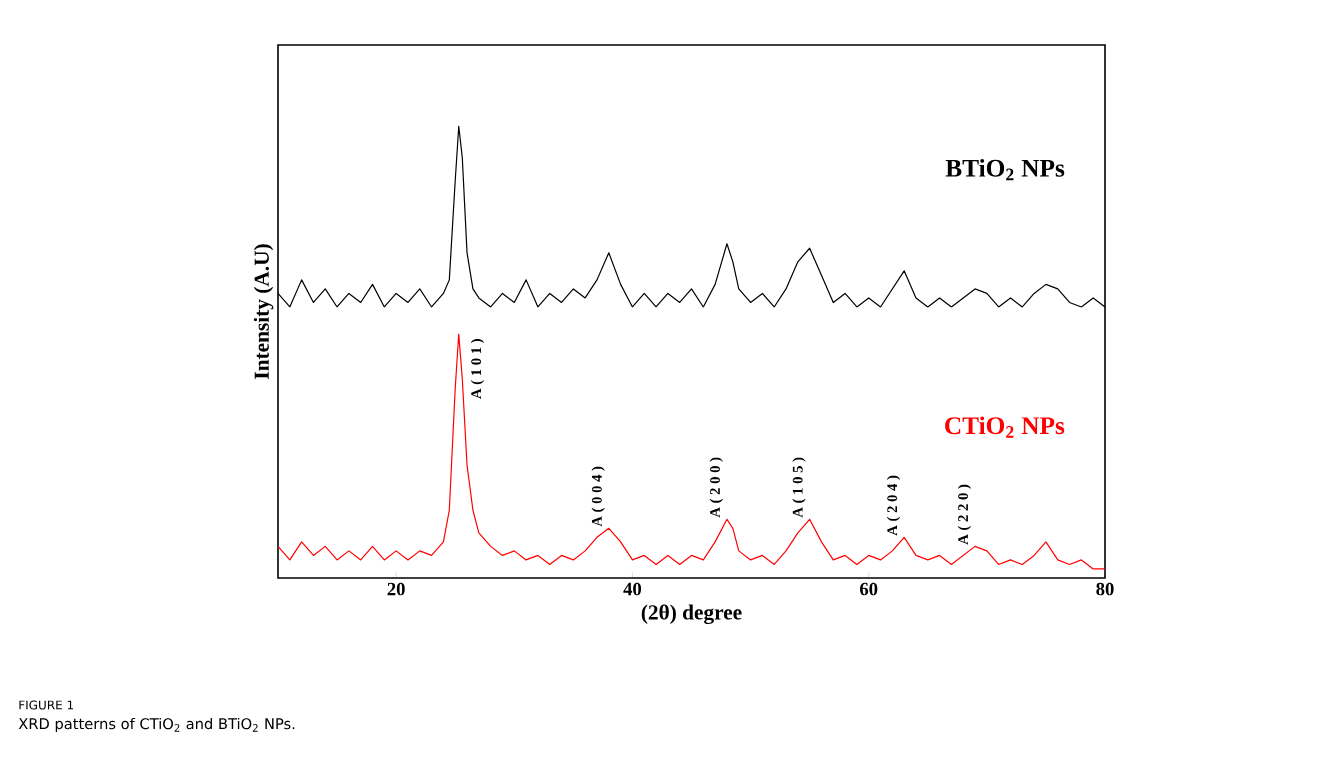  Describe the element at coordinates (632, 589) in the screenshot. I see `x-tick-label: 40` at that location.